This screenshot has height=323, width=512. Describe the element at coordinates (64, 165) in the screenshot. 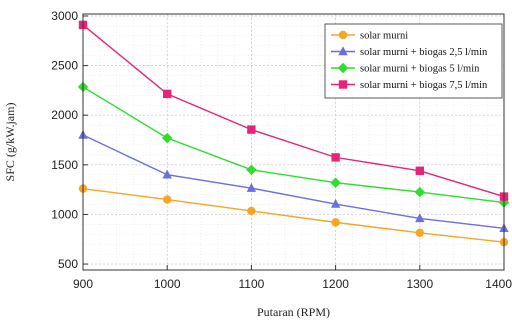

I see `y-tick-label: 1500` at that location.